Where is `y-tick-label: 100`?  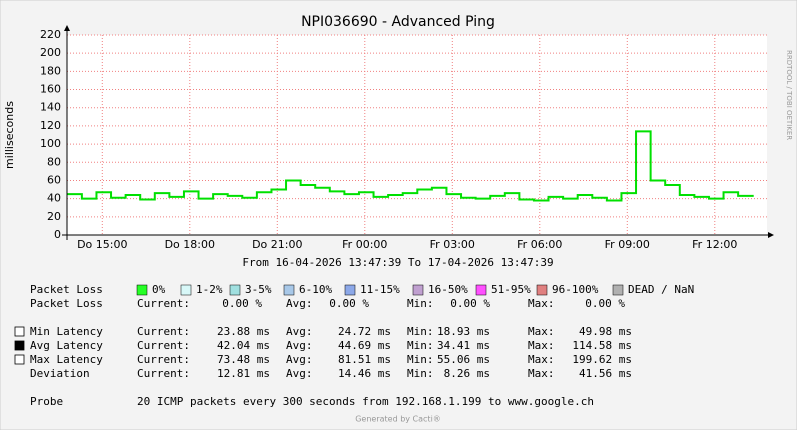 y-tick-label: 100 is located at coordinates (50, 143).